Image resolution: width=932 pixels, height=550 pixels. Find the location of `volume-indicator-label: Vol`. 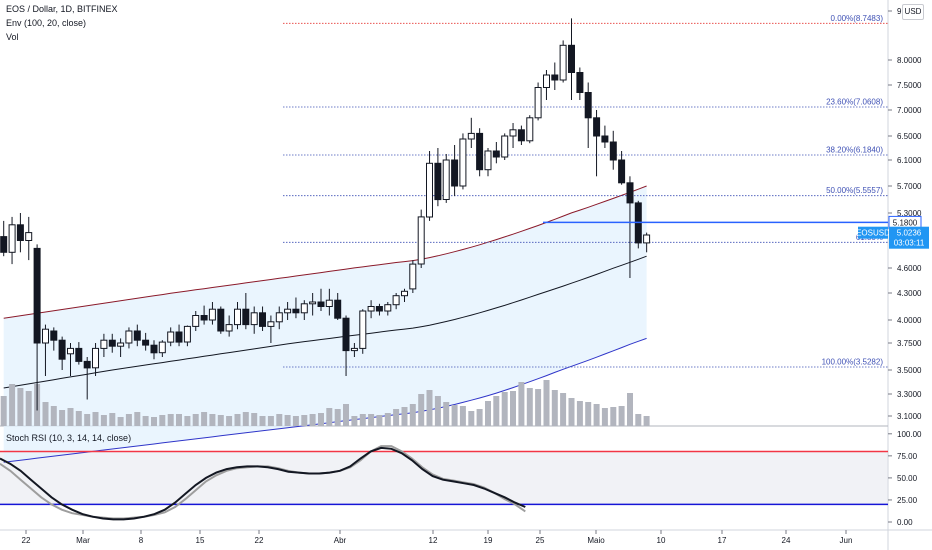

volume-indicator-label: Vol is located at coordinates (12, 37).